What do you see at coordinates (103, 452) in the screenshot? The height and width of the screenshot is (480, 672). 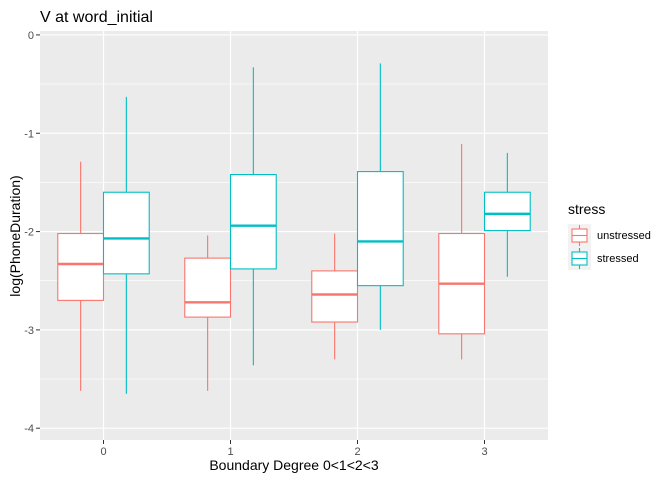 I see `x-tick-label: 0` at bounding box center [103, 452].